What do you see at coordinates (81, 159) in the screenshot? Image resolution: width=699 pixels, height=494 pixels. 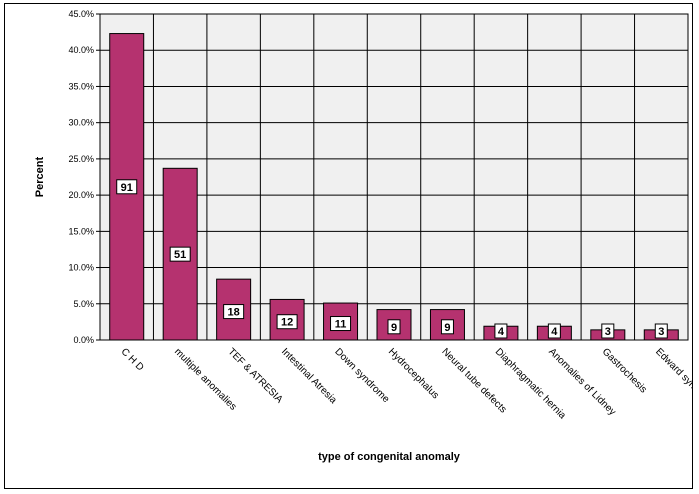 I see `y-tick-label: 25.0%` at bounding box center [81, 159].